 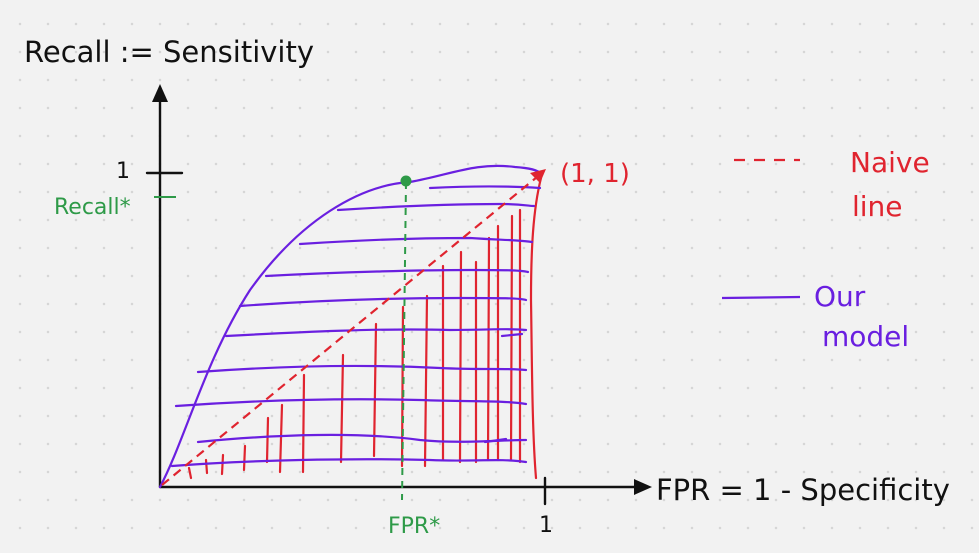 What do you see at coordinates (643, 487) in the screenshot?
I see `x-axis-arrow-icon` at bounding box center [643, 487].